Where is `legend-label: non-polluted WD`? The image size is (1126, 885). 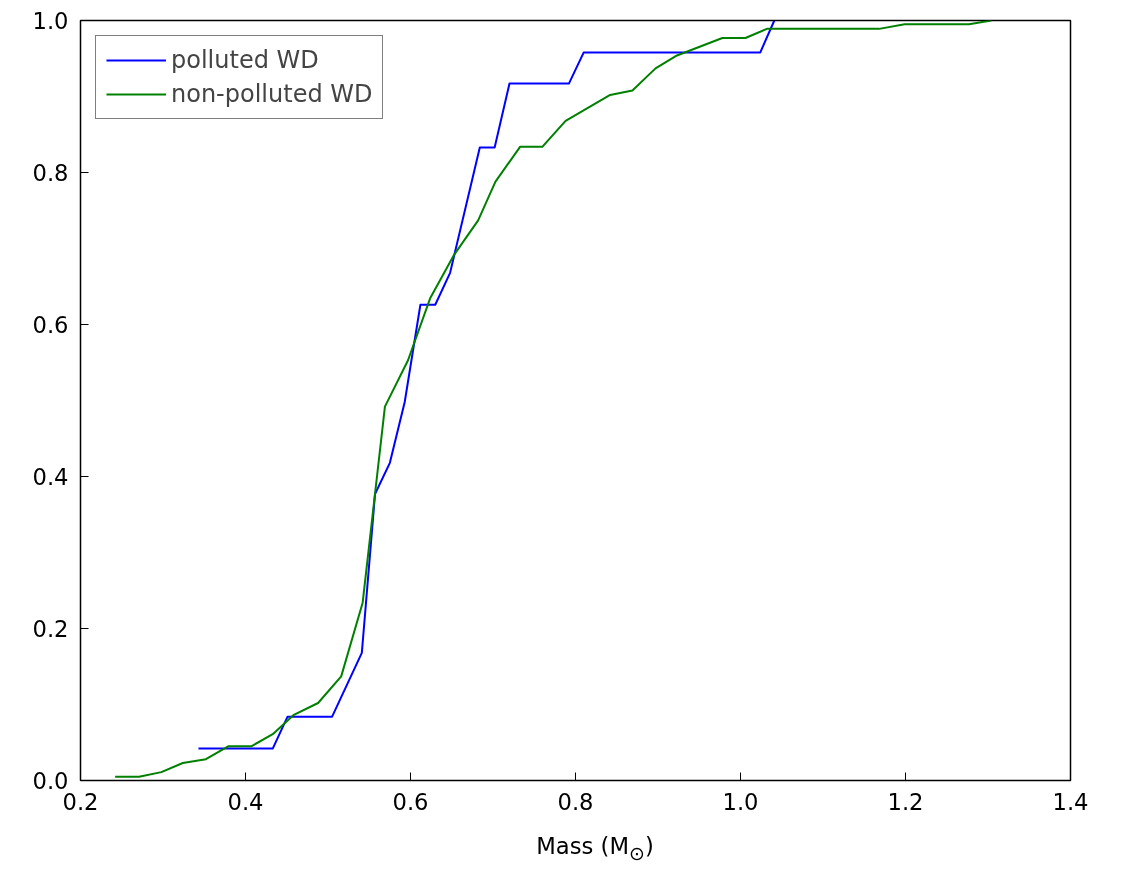
legend-label: non-polluted WD is located at coordinates (272, 94).